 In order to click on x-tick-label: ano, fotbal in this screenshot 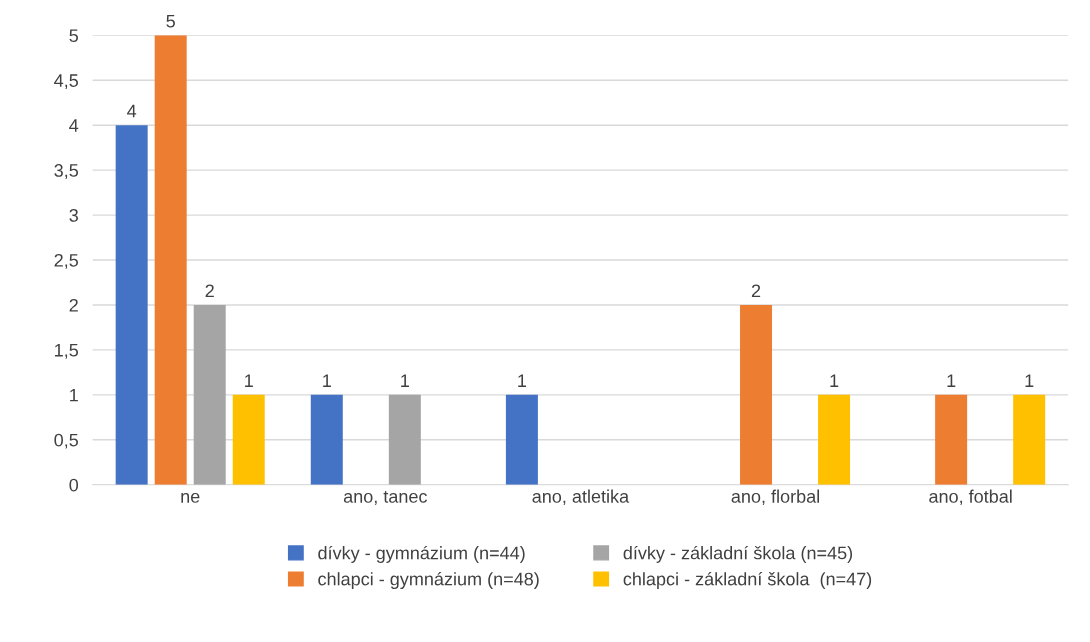, I will do `click(970, 497)`.